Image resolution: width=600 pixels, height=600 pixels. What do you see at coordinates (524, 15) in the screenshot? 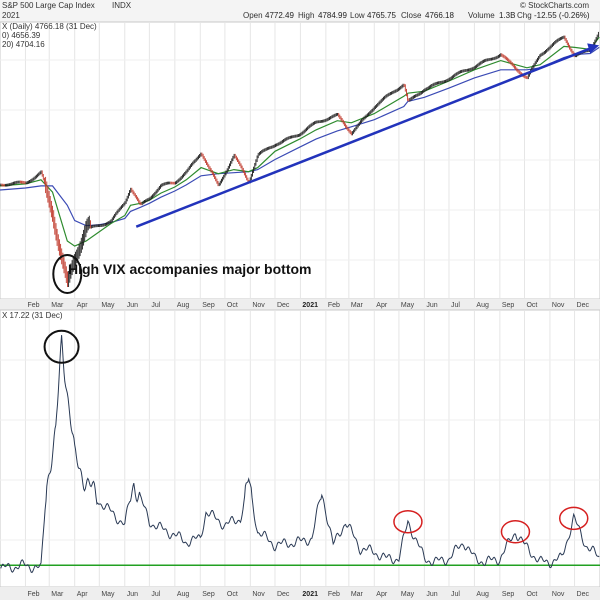
I see `chg-label: Chg` at bounding box center [524, 15].